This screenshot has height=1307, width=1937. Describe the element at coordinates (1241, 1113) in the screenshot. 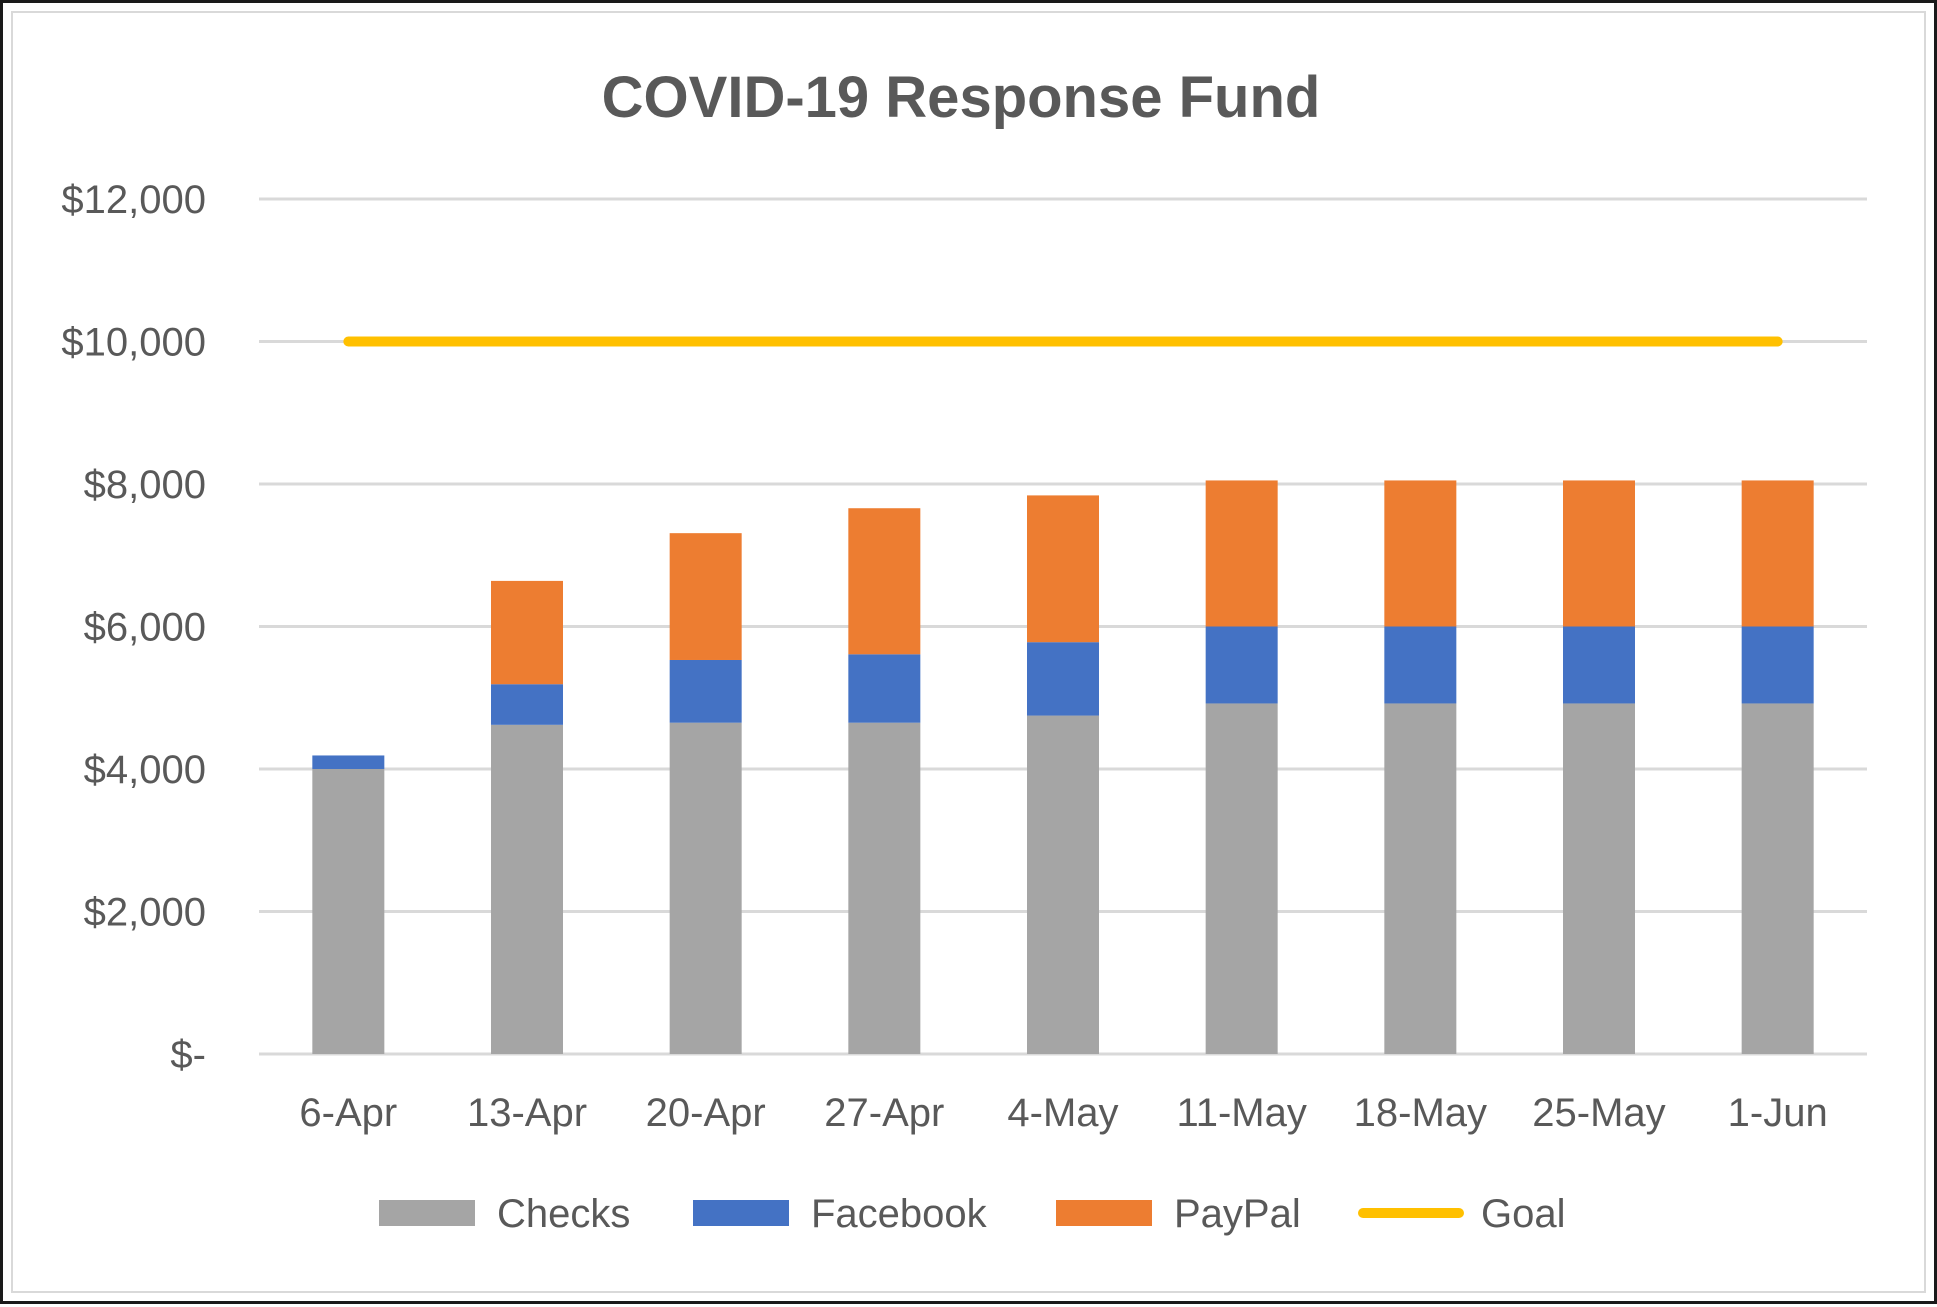

I see `x-tick-label: 11-May` at that location.